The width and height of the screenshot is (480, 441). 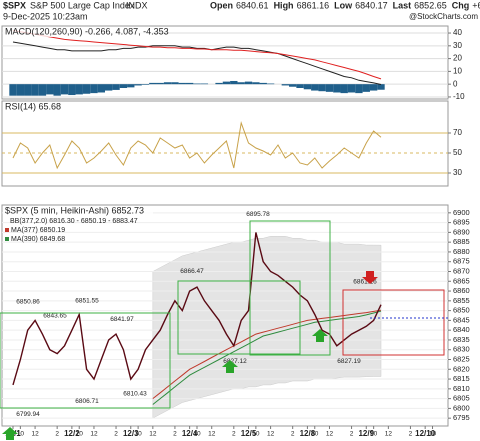 What do you see at coordinates (10, 433) in the screenshot?
I see `up-arrow` at bounding box center [10, 433].